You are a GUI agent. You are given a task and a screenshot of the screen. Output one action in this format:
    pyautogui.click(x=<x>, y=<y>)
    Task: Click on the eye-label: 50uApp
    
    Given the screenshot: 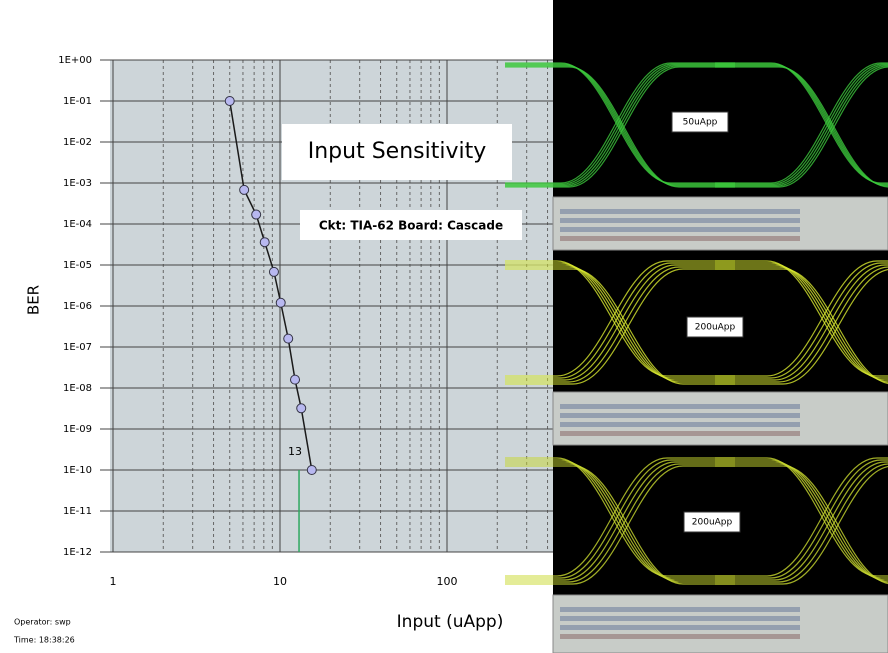 What is the action you would take?
    pyautogui.click(x=700, y=123)
    